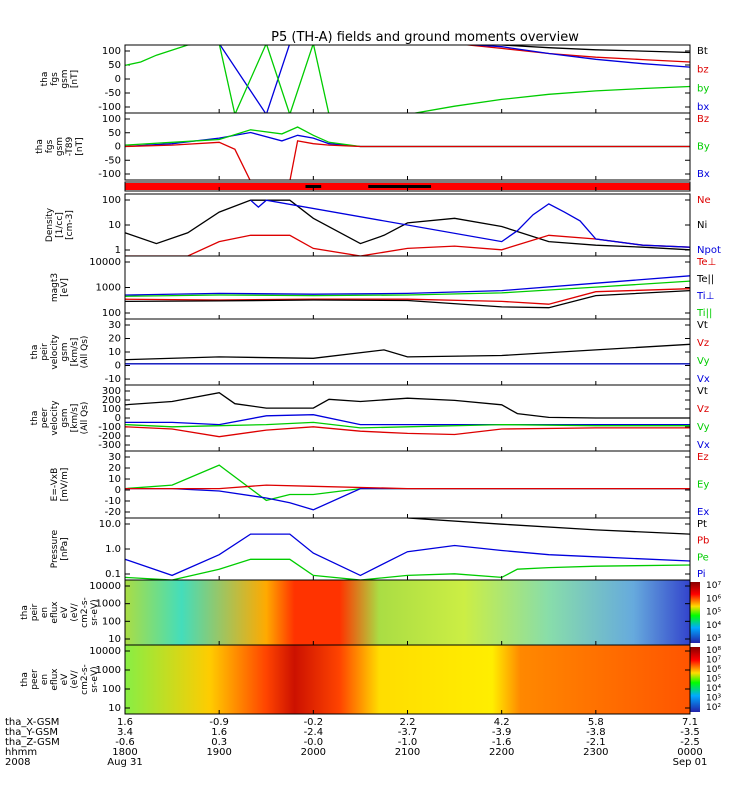 This screenshot has width=750, height=800. Describe the element at coordinates (65, 287) in the screenshot. I see `y-axis-label: [eV]` at that location.